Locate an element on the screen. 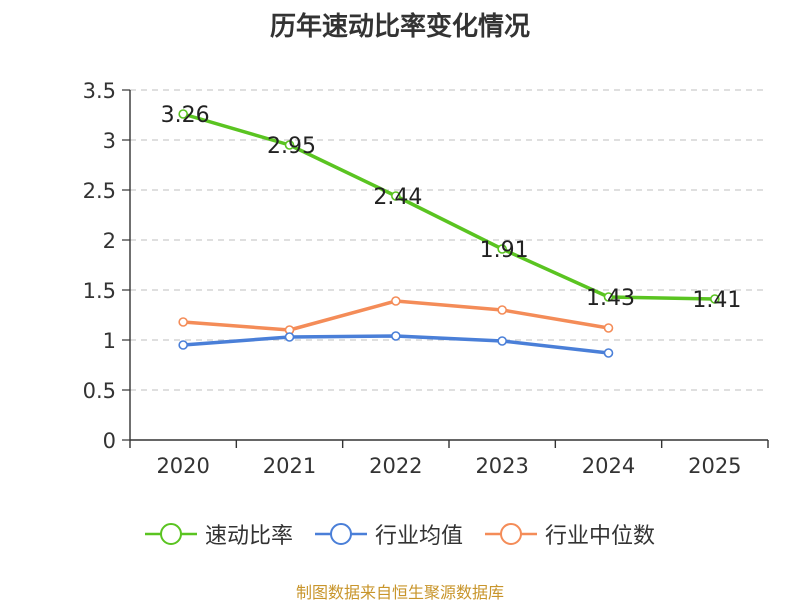  legend-item: 行业均值 is located at coordinates (388, 534).